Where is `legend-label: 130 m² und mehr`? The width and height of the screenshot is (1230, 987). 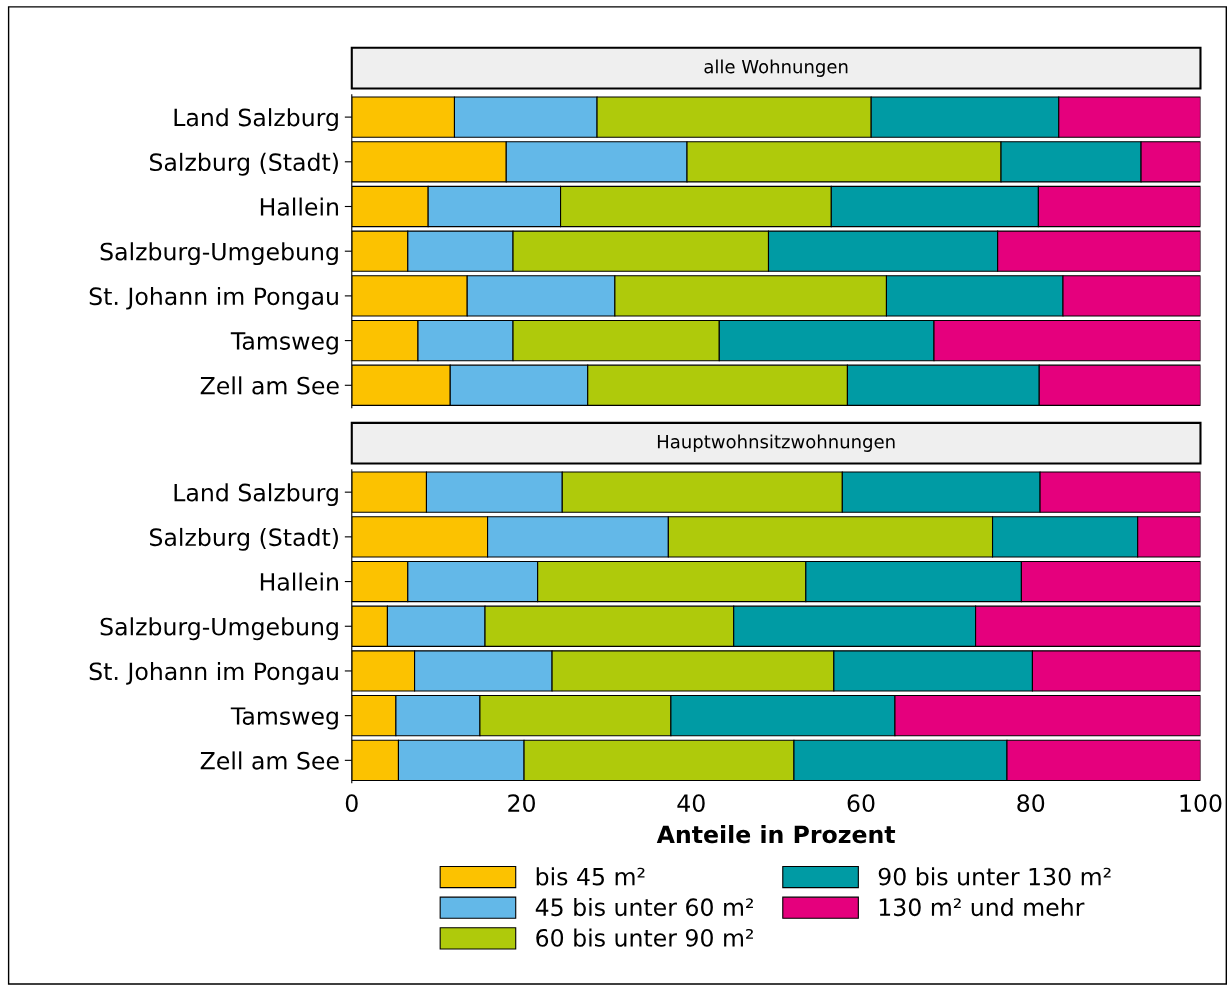 legend-label: 130 m² und mehr is located at coordinates (982, 907).